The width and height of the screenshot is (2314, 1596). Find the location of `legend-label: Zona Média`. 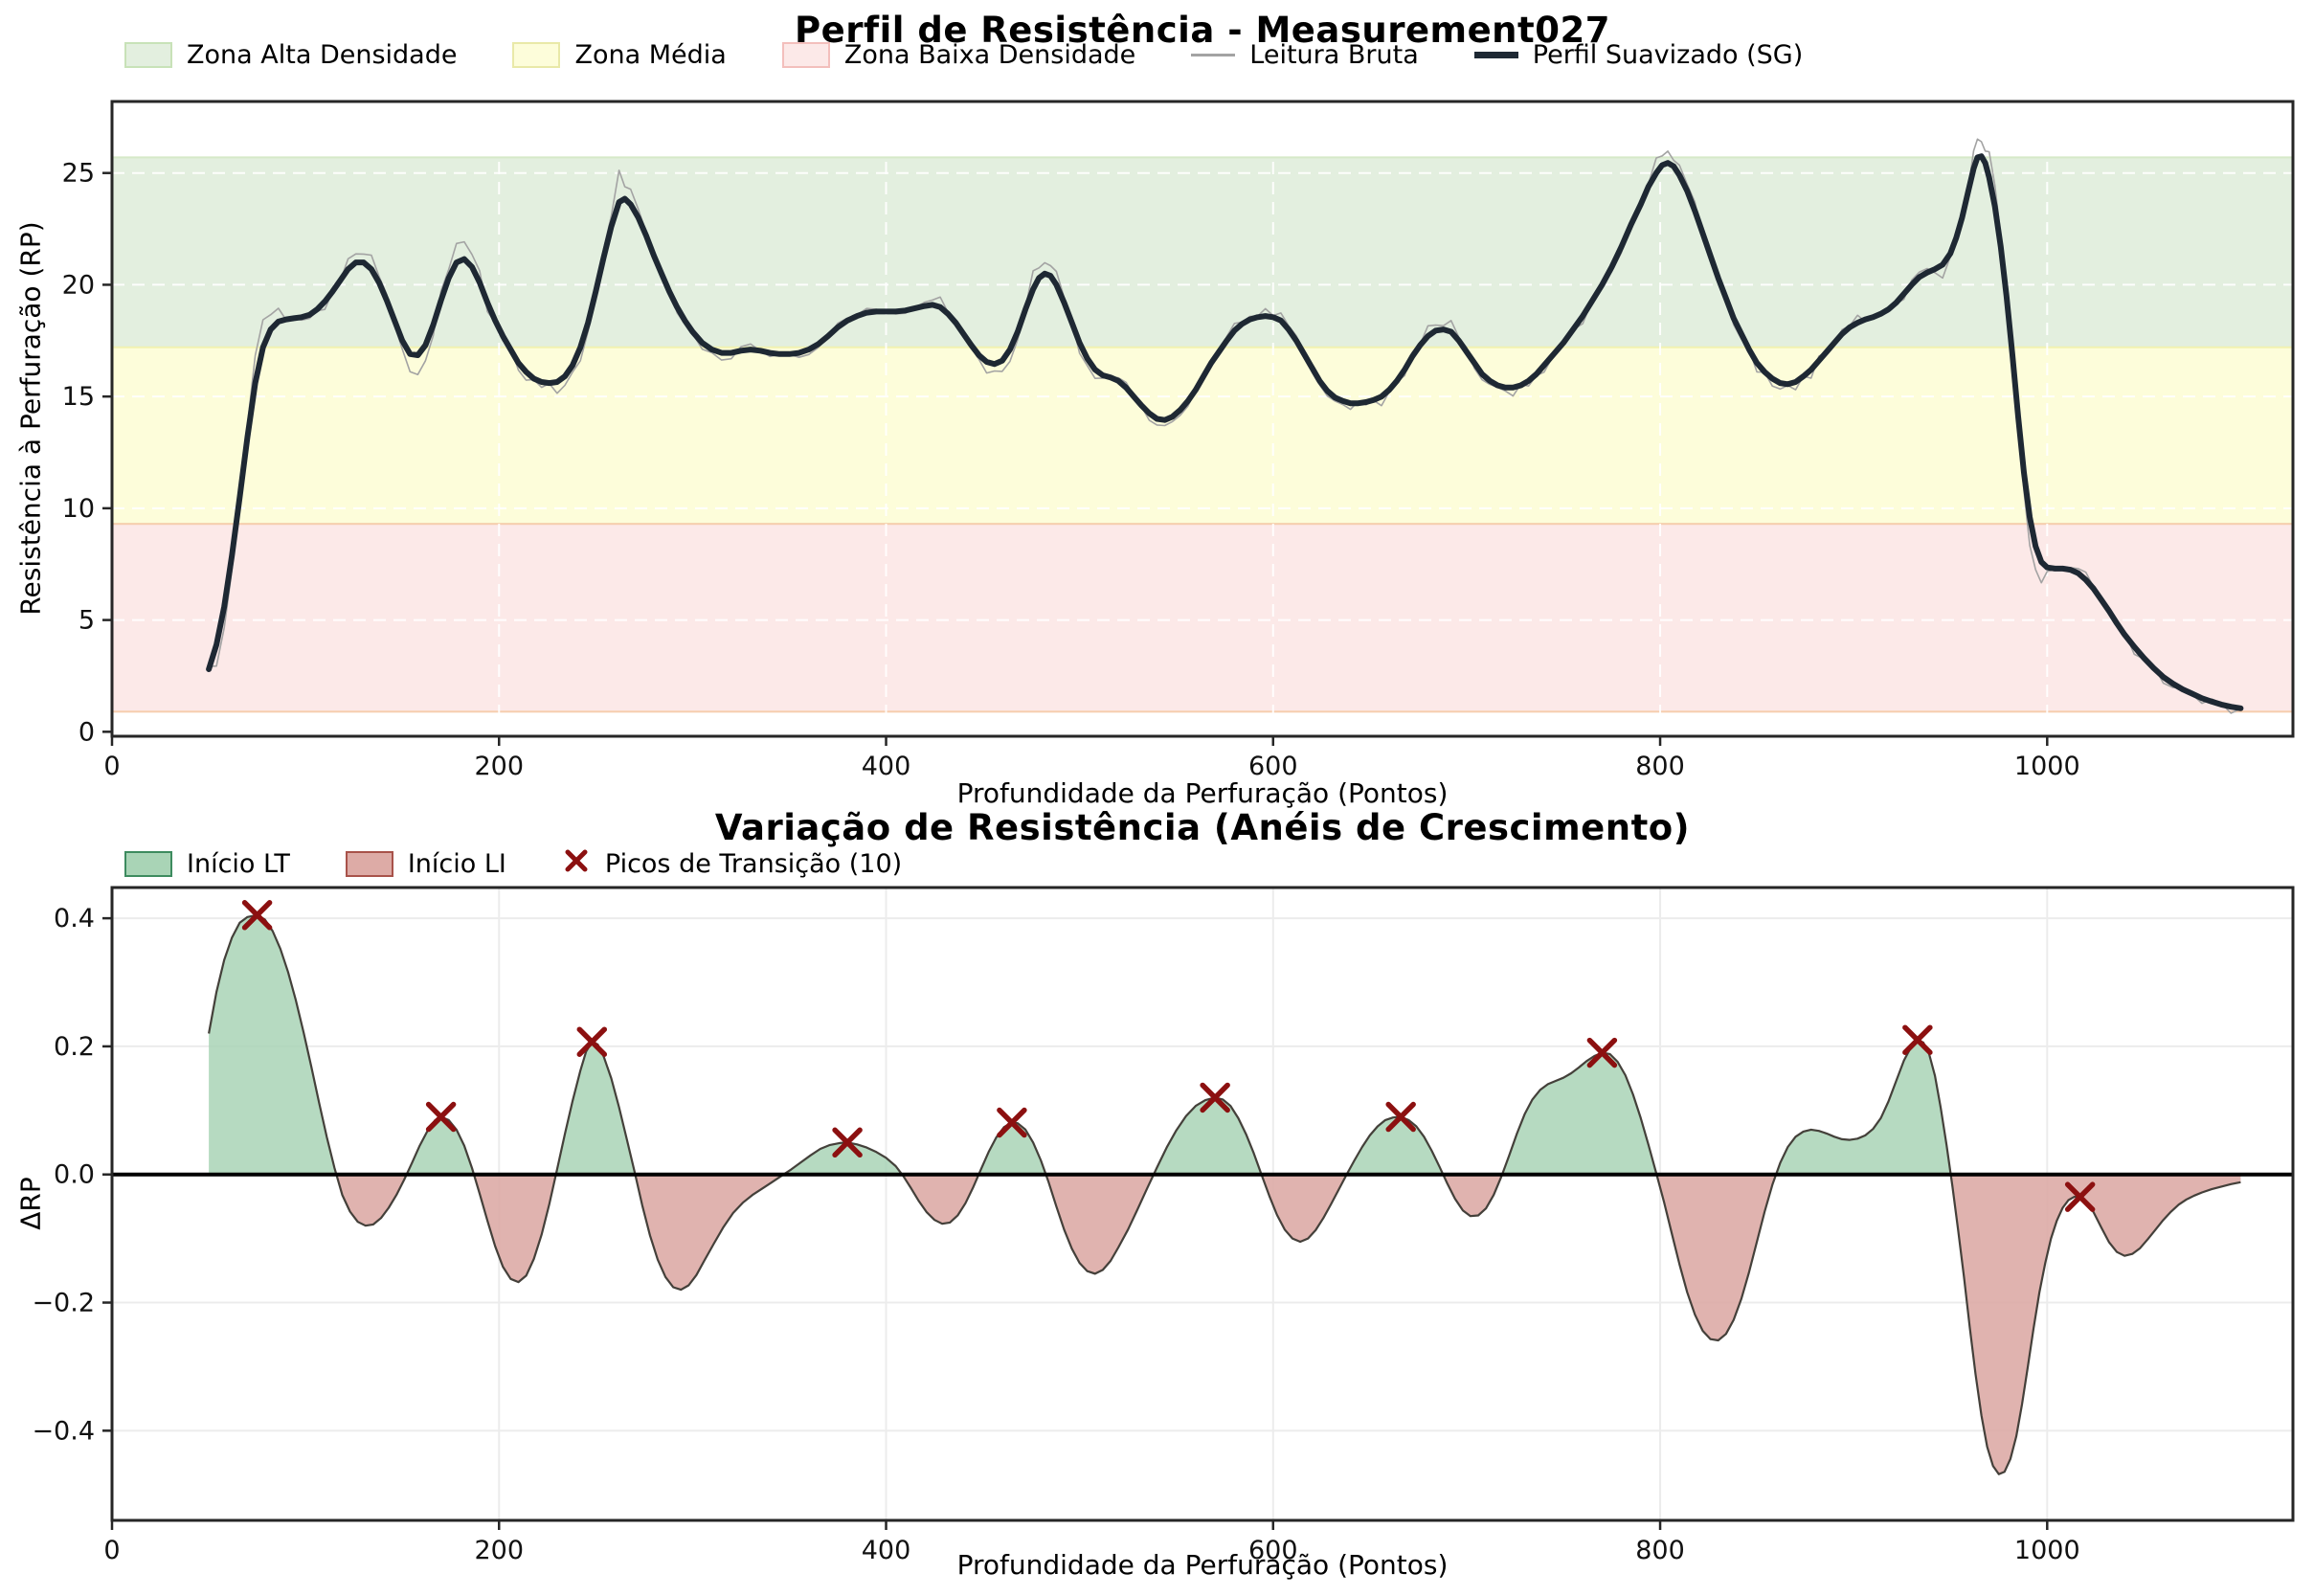

legend-label: Zona Média is located at coordinates (650, 55).